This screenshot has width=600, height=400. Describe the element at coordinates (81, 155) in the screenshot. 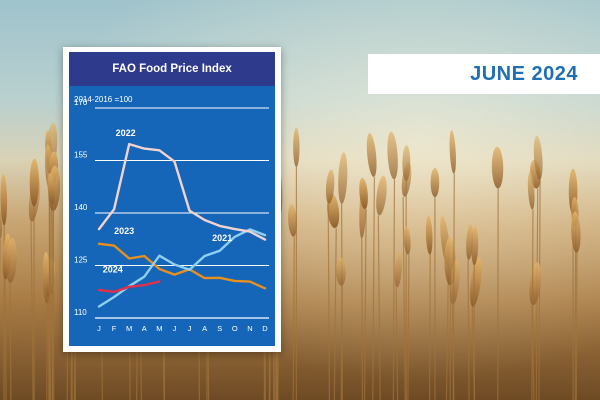

I see `y-tick-label: 155` at that location.